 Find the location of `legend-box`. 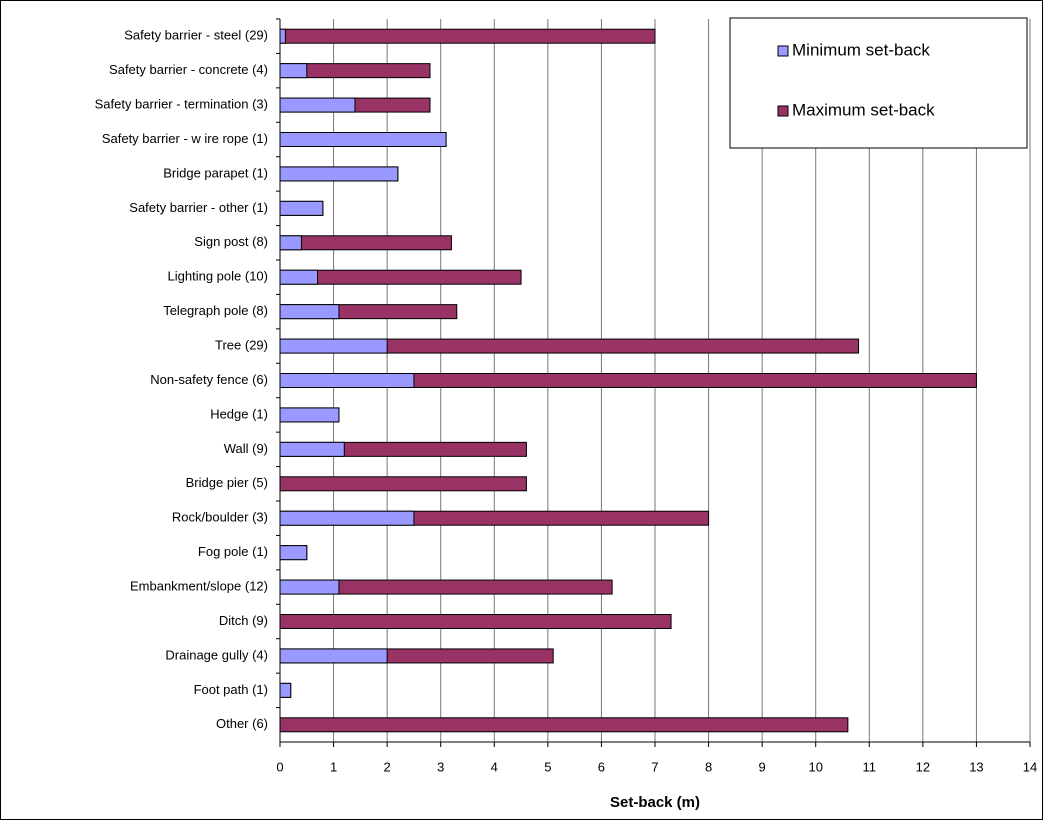

legend-box is located at coordinates (878, 83).